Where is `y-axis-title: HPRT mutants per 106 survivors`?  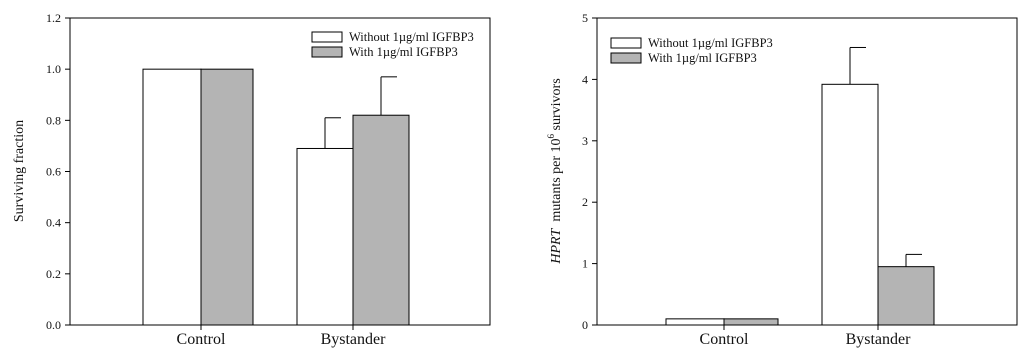
y-axis-title: HPRT mutants per 106 survivors is located at coordinates (555, 171).